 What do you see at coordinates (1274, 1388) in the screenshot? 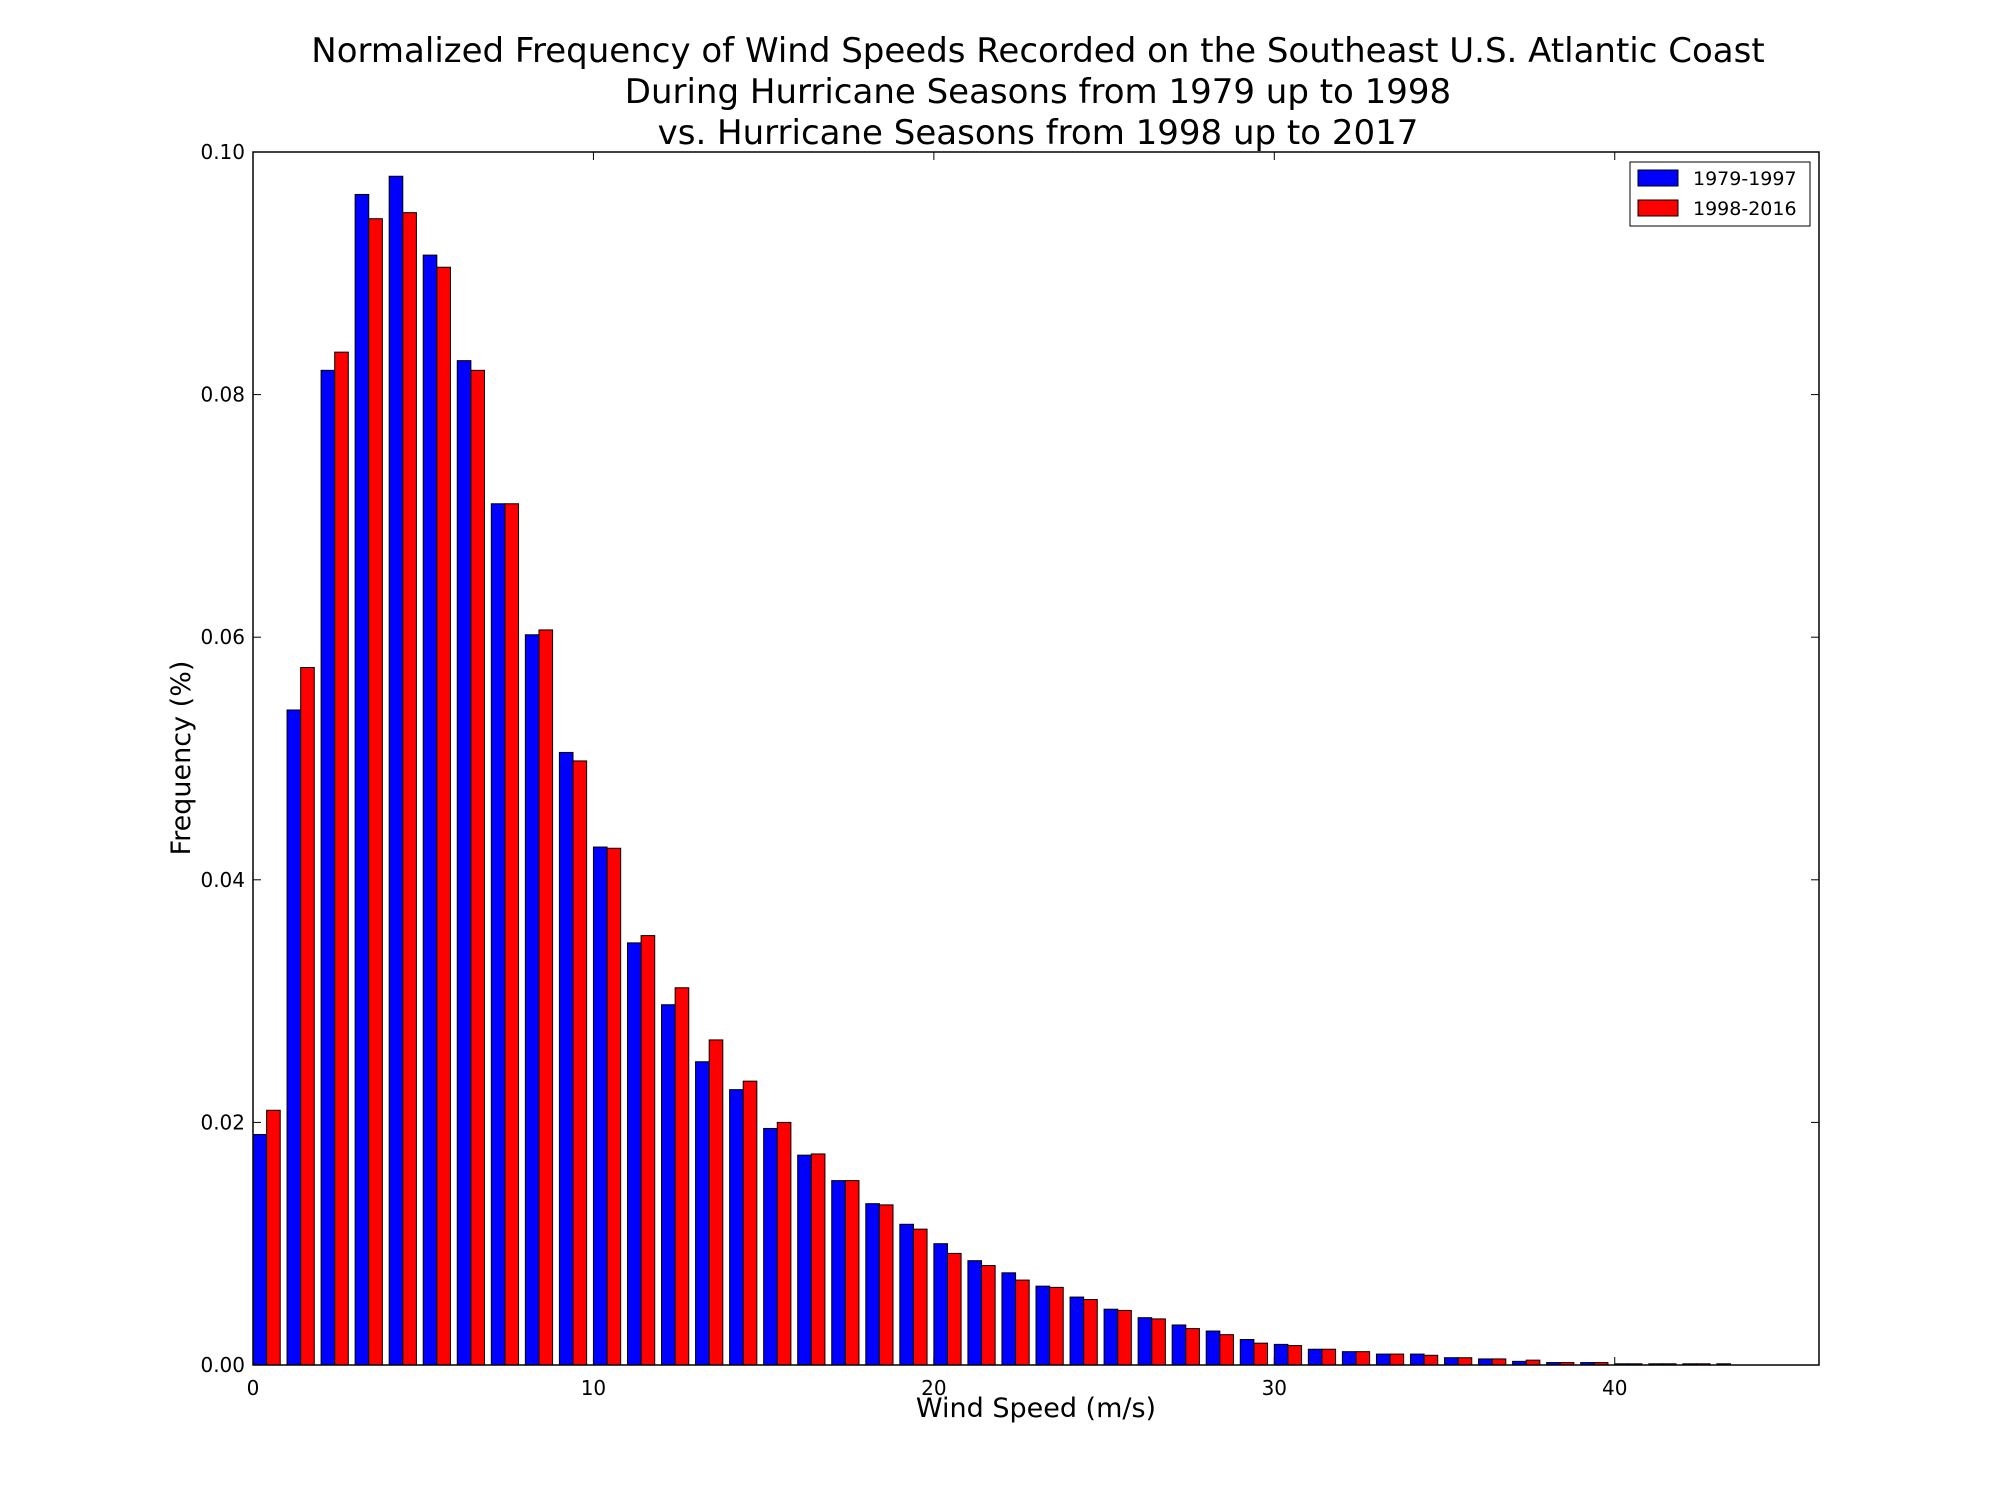
I see `x-tick-label: 30` at bounding box center [1274, 1388].